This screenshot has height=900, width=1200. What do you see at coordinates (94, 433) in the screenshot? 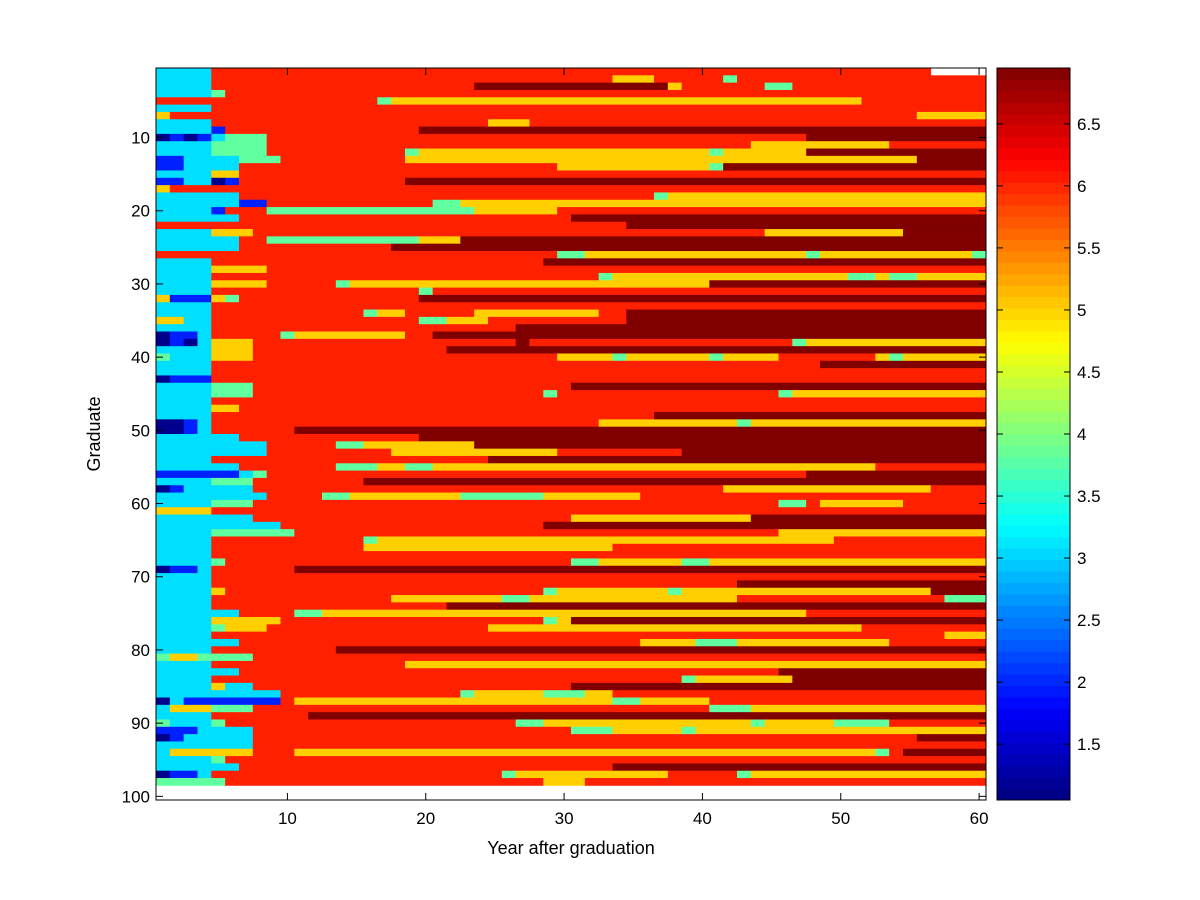
I see `y-axis-label: Graduate` at bounding box center [94, 433].